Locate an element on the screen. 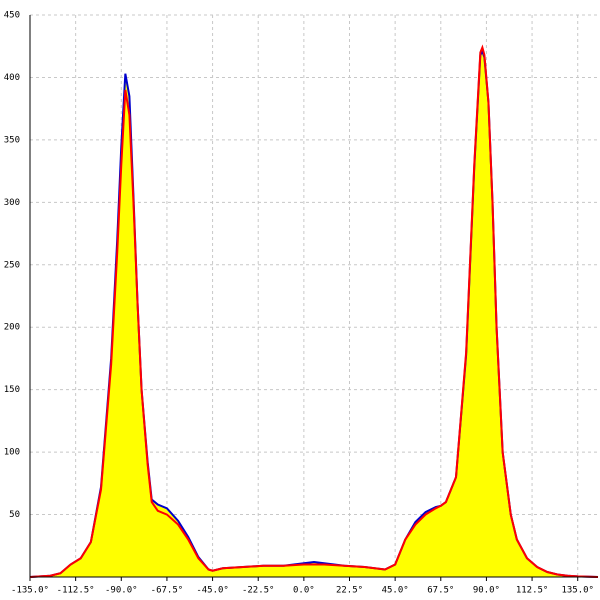 This screenshot has height=600, width=600. y-tick-label: 100 is located at coordinates (12, 453).